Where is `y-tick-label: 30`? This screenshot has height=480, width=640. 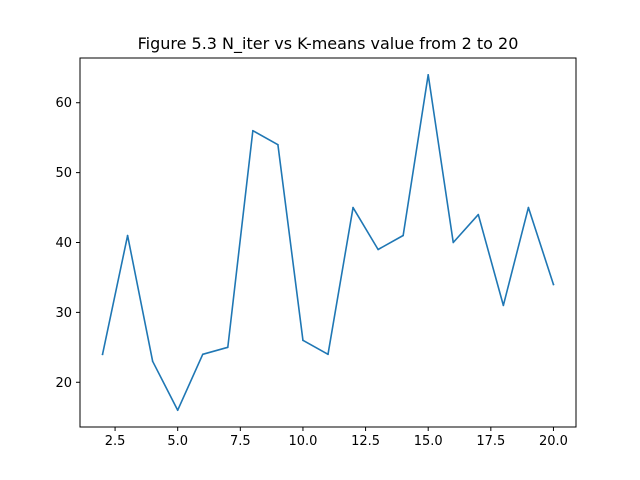 y-tick-label: 30 is located at coordinates (63, 313).